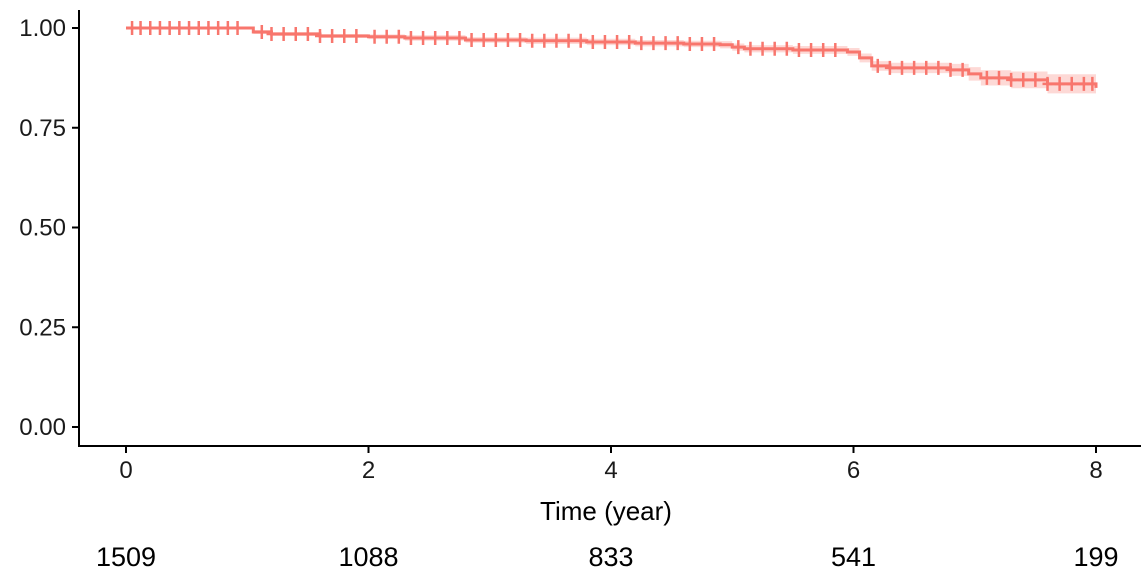 The width and height of the screenshot is (1143, 572). I want to click on risk-table: 1509 1088 833 541 199, so click(607, 557).